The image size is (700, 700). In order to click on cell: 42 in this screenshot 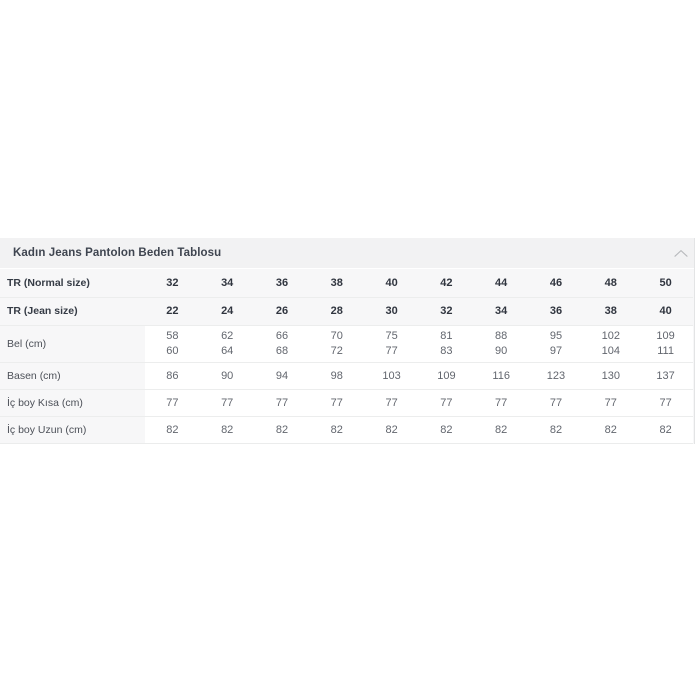, I will do `click(446, 283)`.